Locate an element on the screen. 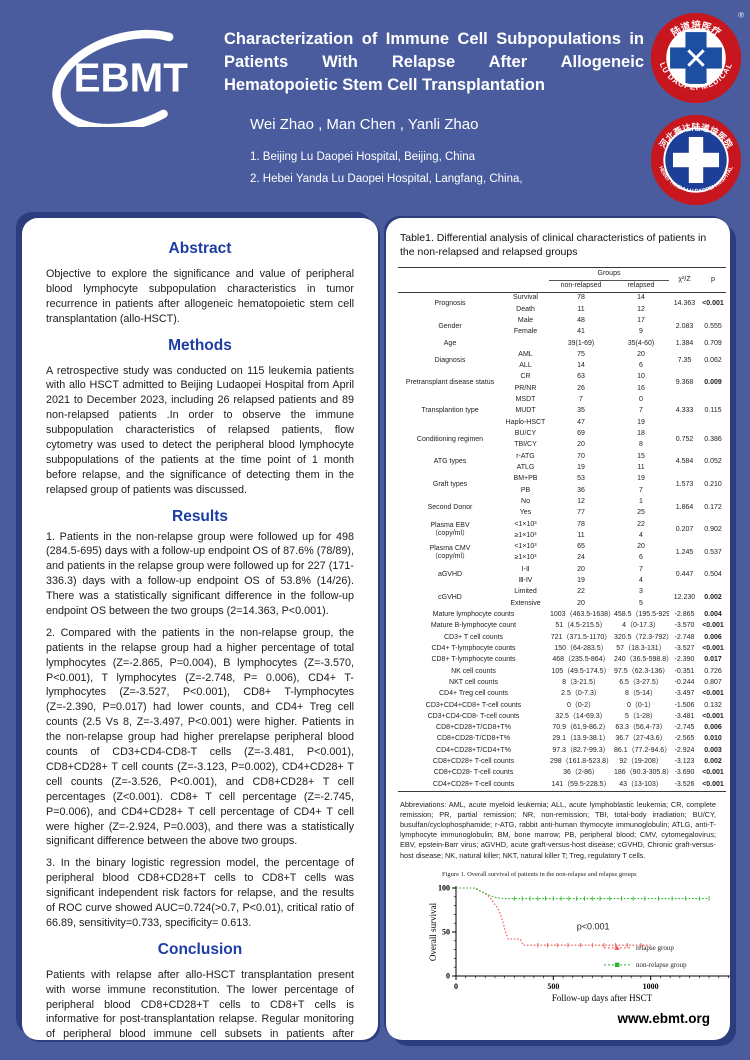 The width and height of the screenshot is (750, 1060). value-stat: -3.570 is located at coordinates (684, 626).